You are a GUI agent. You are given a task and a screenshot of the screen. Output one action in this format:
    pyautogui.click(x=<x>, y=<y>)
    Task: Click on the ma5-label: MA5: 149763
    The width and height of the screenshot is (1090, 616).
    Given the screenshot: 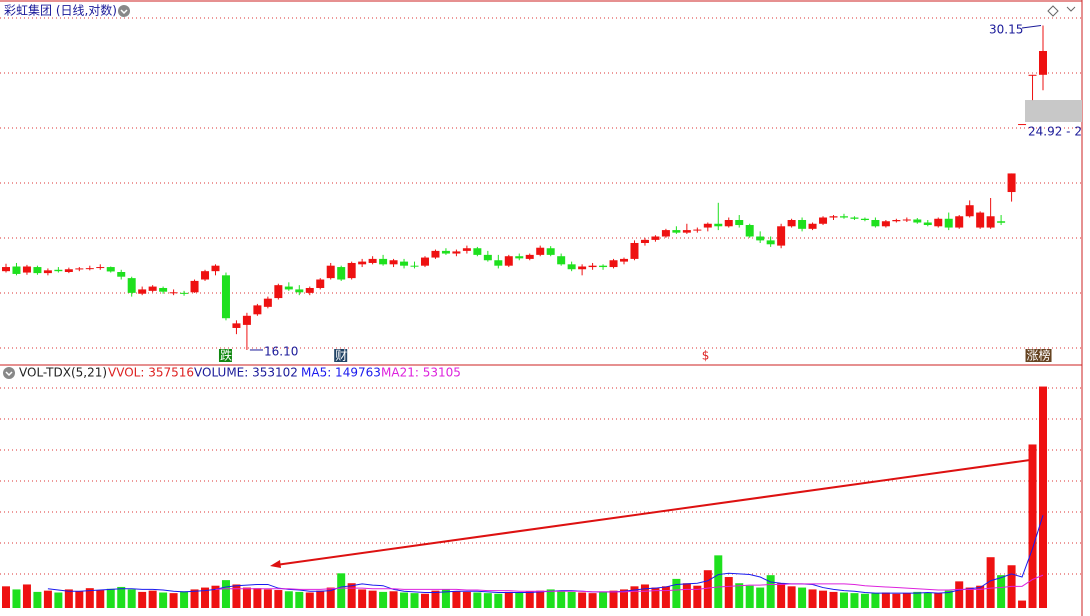 What is the action you would take?
    pyautogui.click(x=341, y=373)
    